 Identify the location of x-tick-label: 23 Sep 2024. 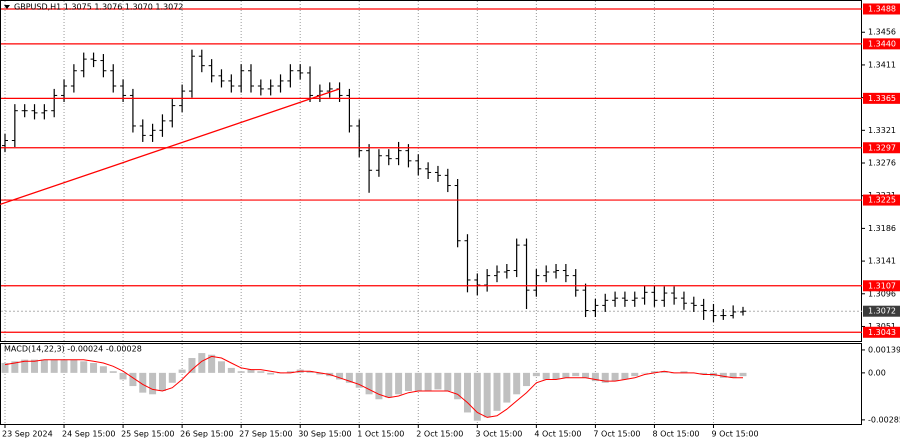
(27, 434).